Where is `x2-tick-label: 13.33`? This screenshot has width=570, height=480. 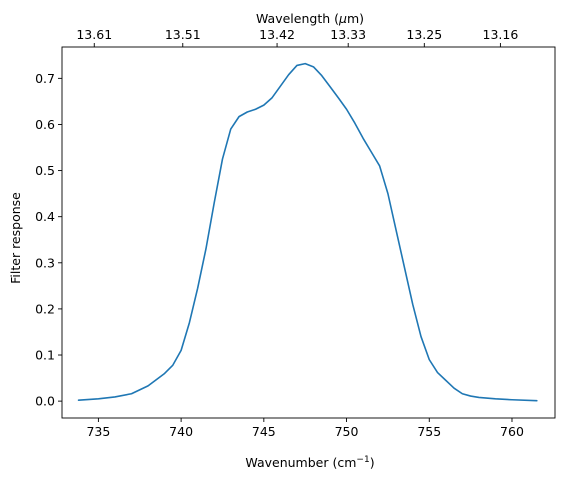 x2-tick-label: 13.33 is located at coordinates (348, 34).